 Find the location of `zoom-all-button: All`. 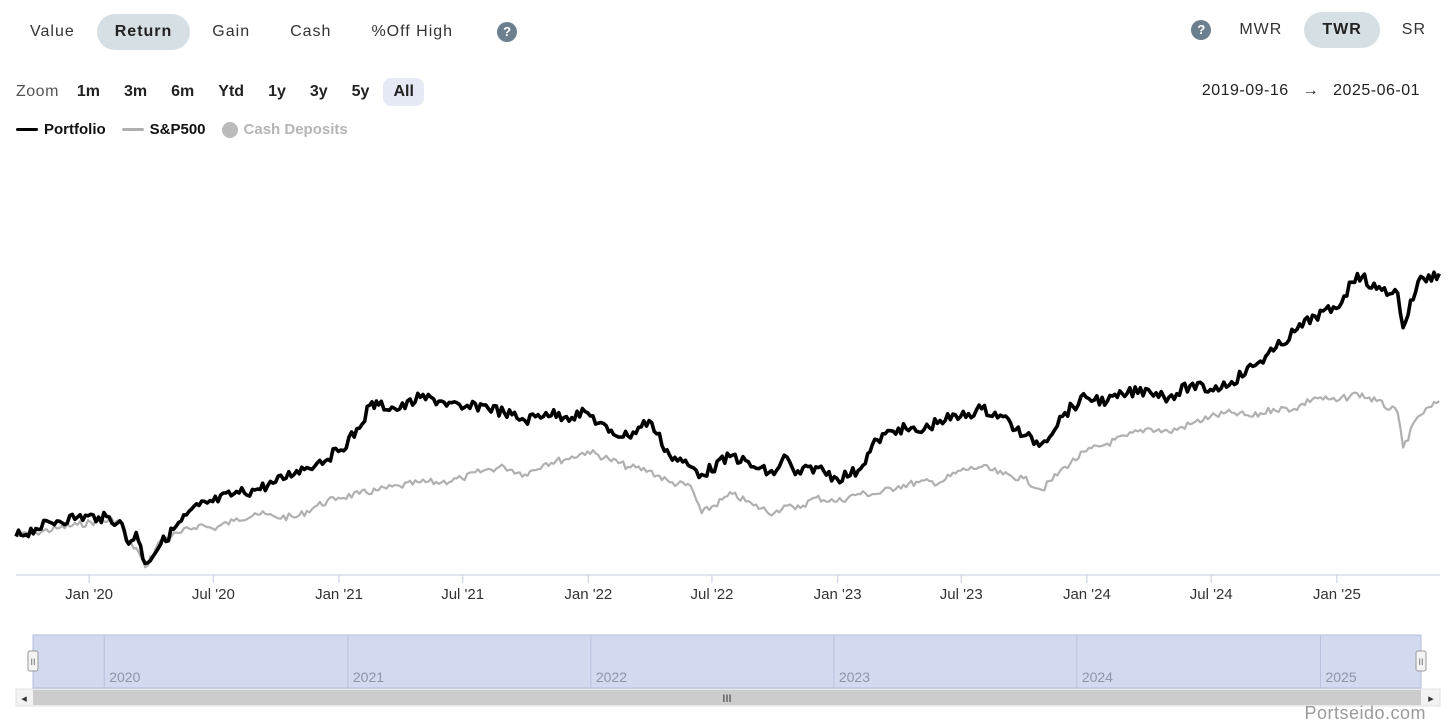

zoom-all-button: All is located at coordinates (403, 92).